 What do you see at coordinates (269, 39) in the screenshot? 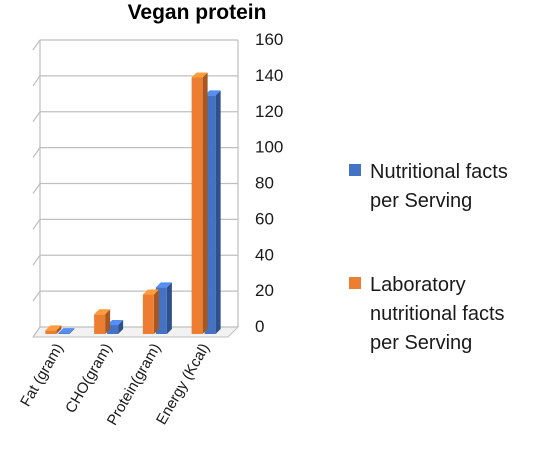
I see `y-tick-label: 160` at bounding box center [269, 39].